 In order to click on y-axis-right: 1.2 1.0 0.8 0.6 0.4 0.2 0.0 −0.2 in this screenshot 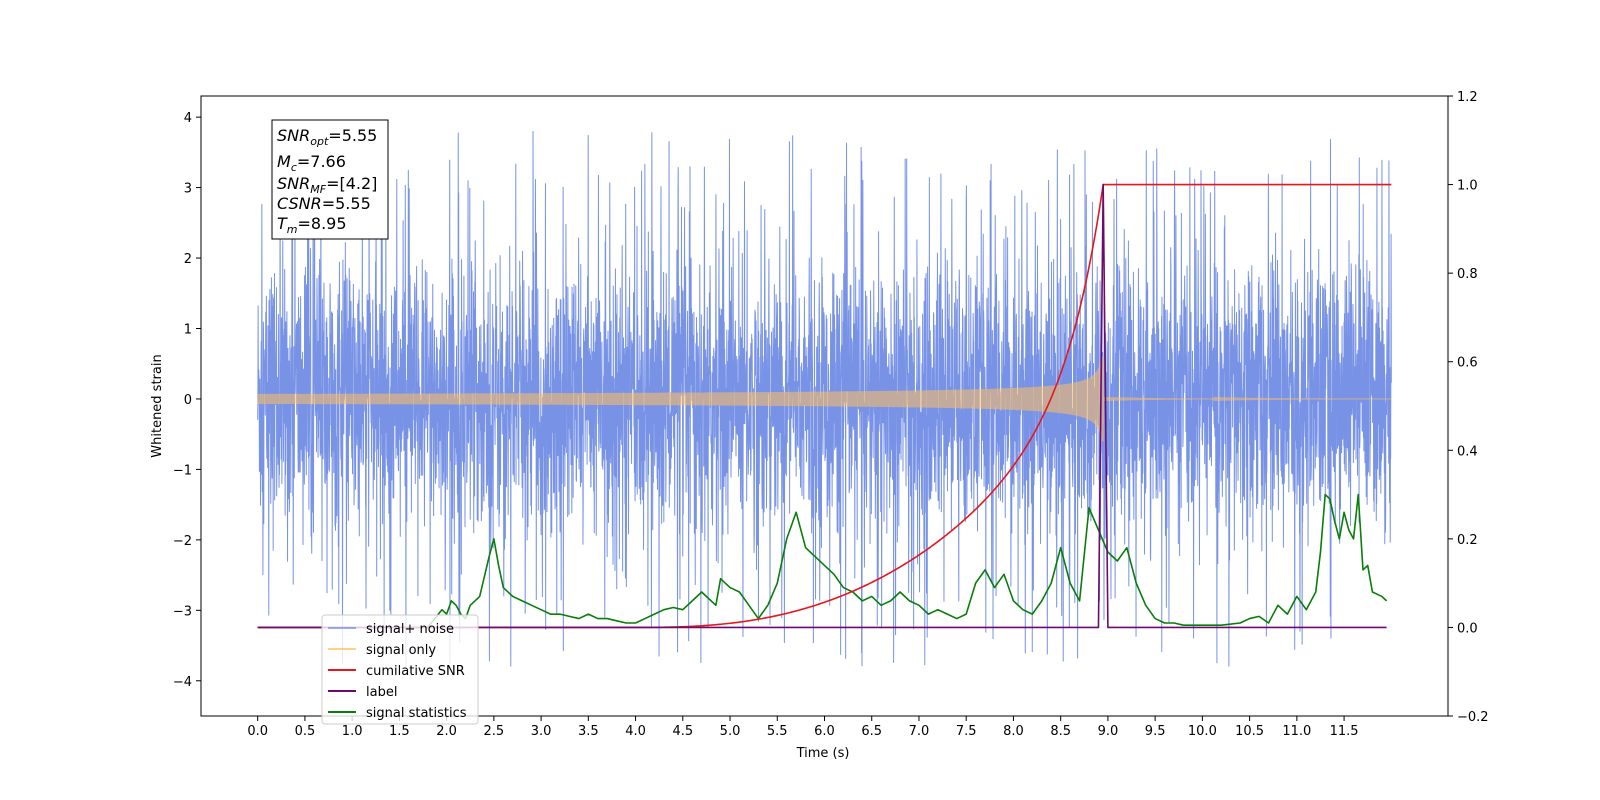, I will do `click(1468, 407)`.